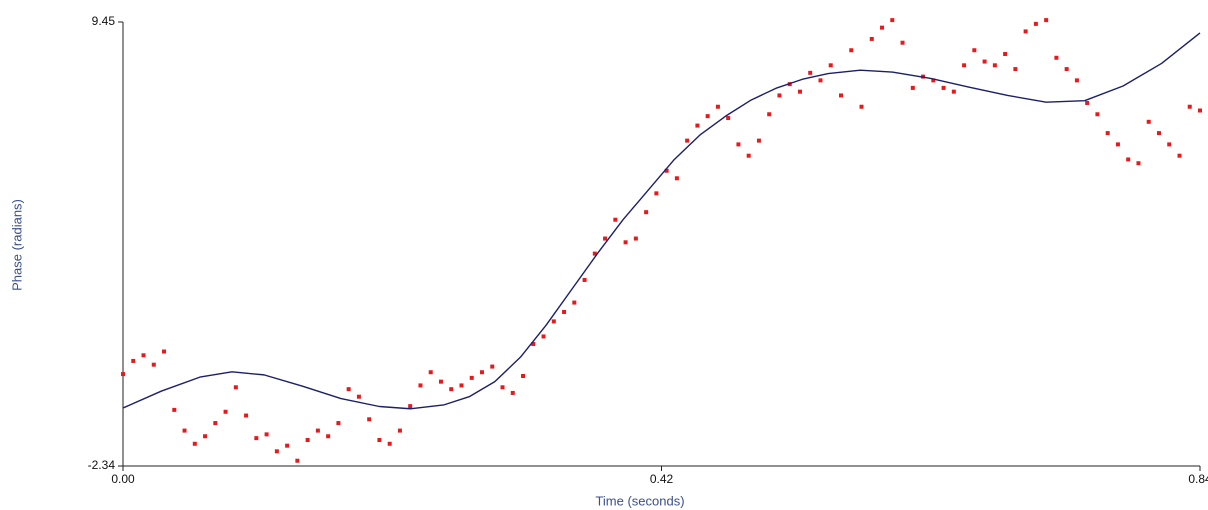  I want to click on x-tick-label: 0.42, so click(662, 479).